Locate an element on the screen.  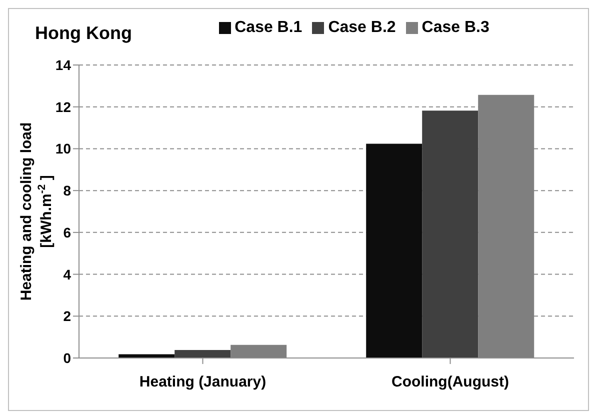
y-tick-label: 14 is located at coordinates (63, 64).